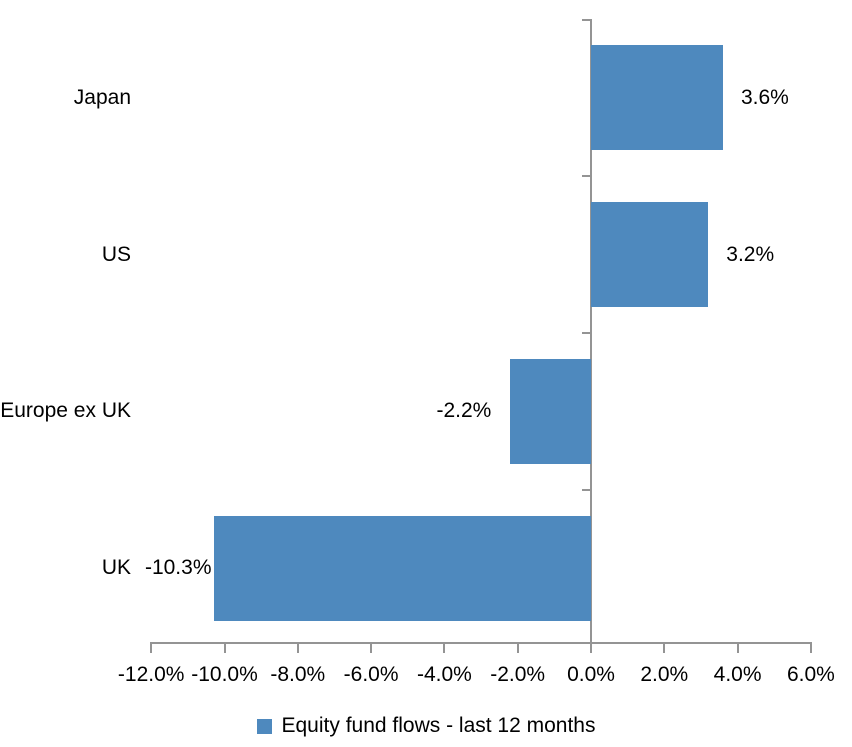  I want to click on x-tick-label: 6.0%, so click(810, 674).